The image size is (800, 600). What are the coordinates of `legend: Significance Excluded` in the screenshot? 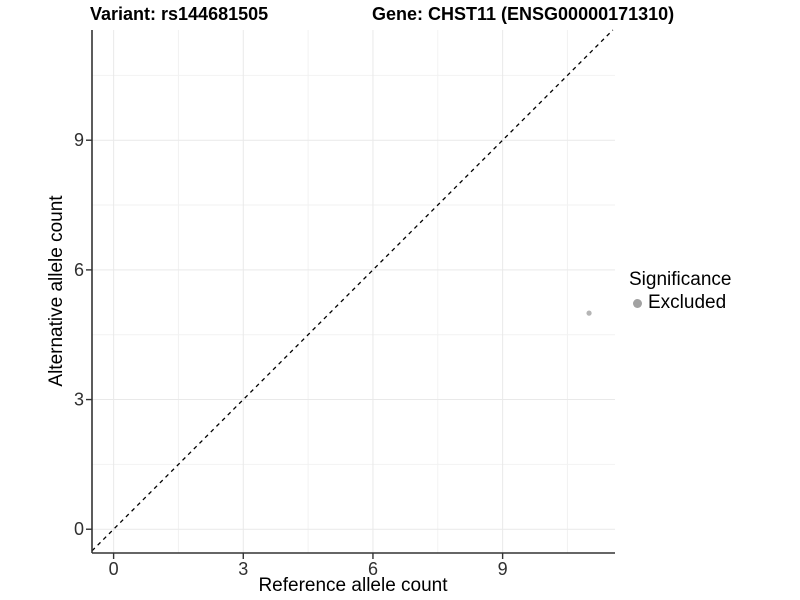 It's located at (680, 291).